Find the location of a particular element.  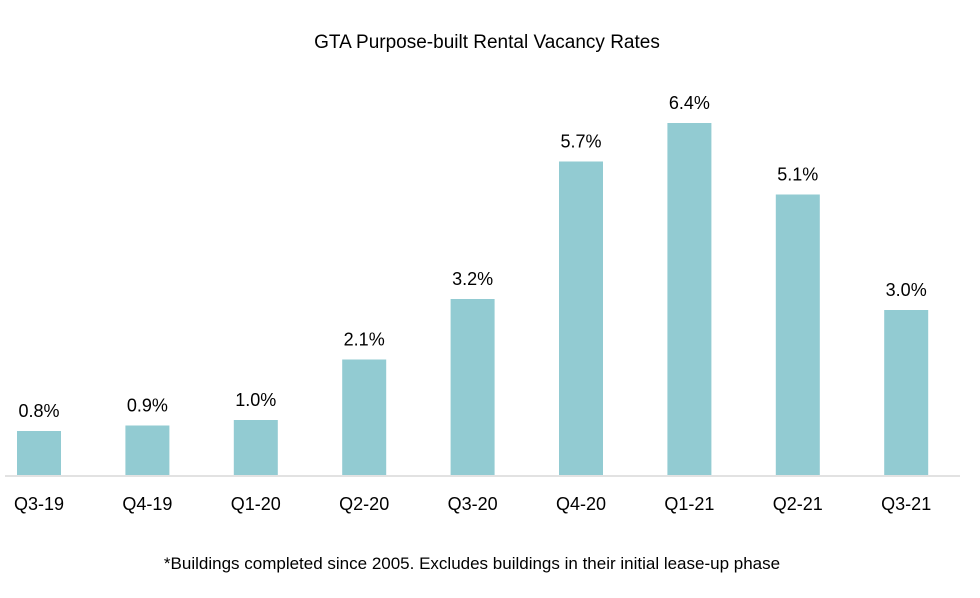

chart-title: GTA Purpose-built Rental Vacancy Rates is located at coordinates (487, 42).